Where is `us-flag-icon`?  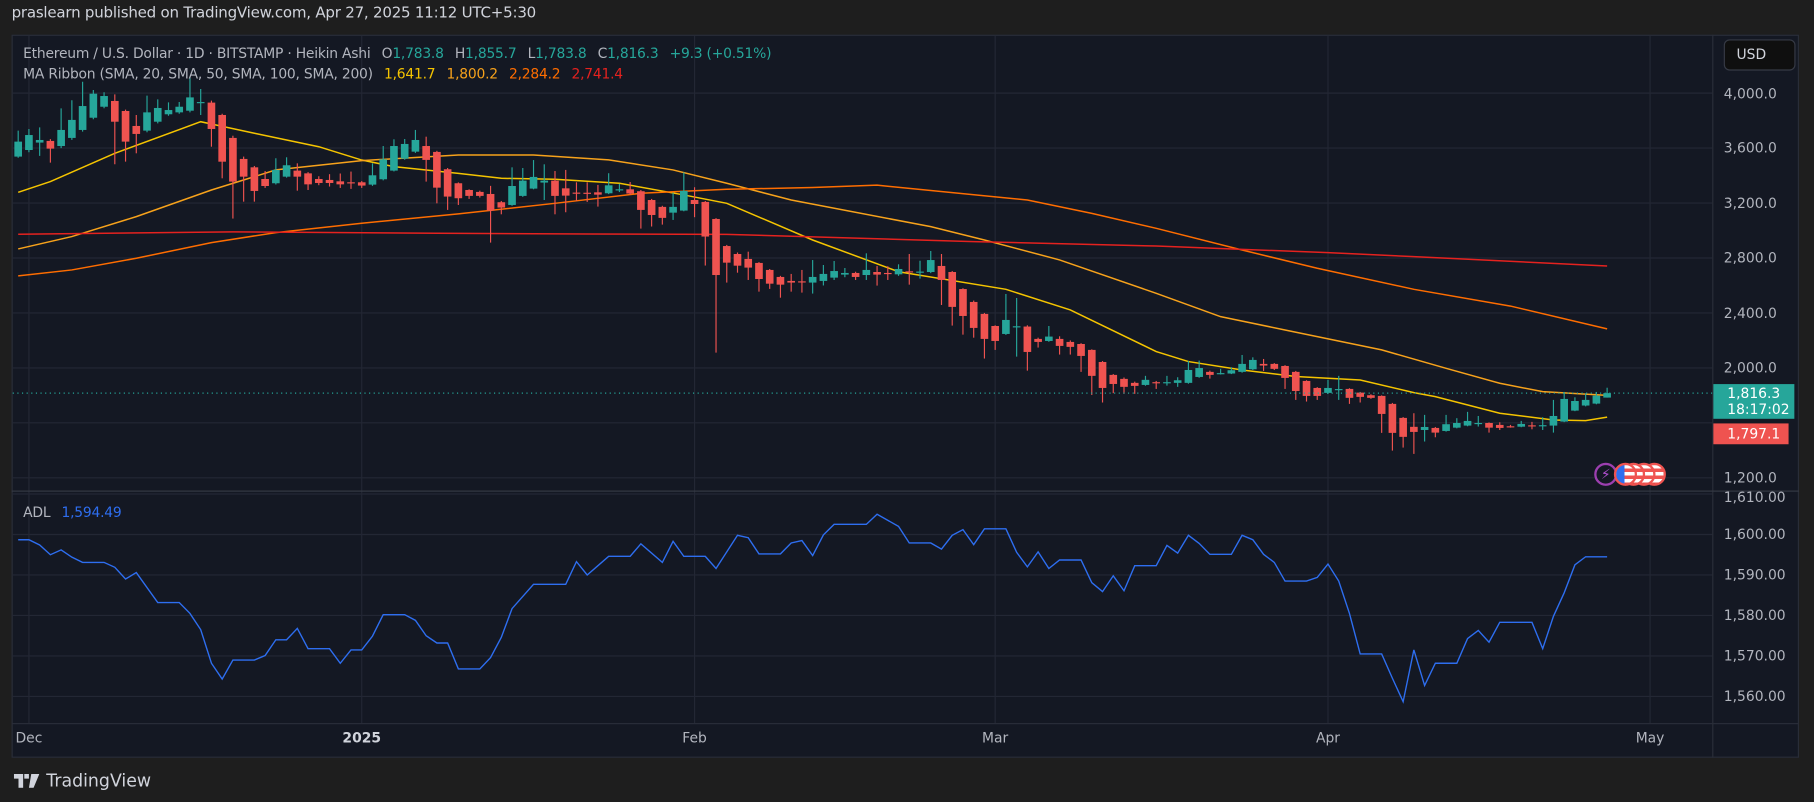 us-flag-icon is located at coordinates (1625, 474).